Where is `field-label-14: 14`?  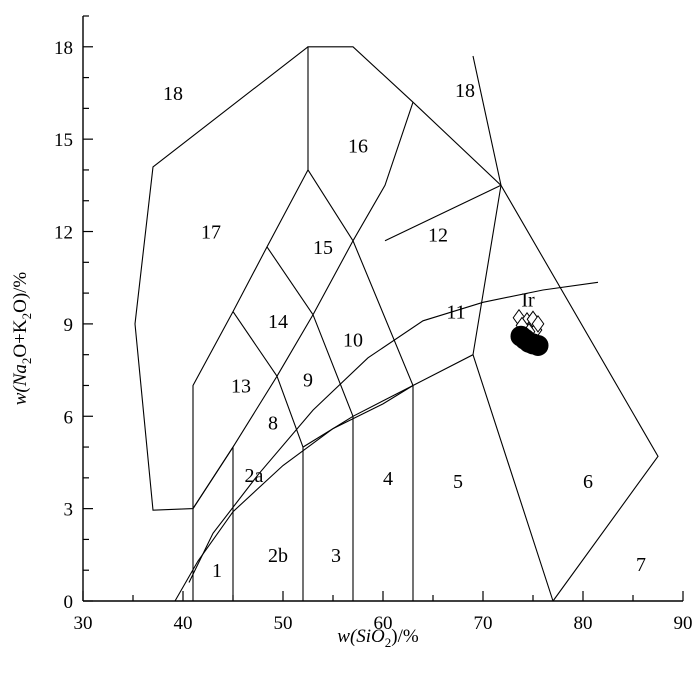
field-label-14: 14 is located at coordinates (278, 322).